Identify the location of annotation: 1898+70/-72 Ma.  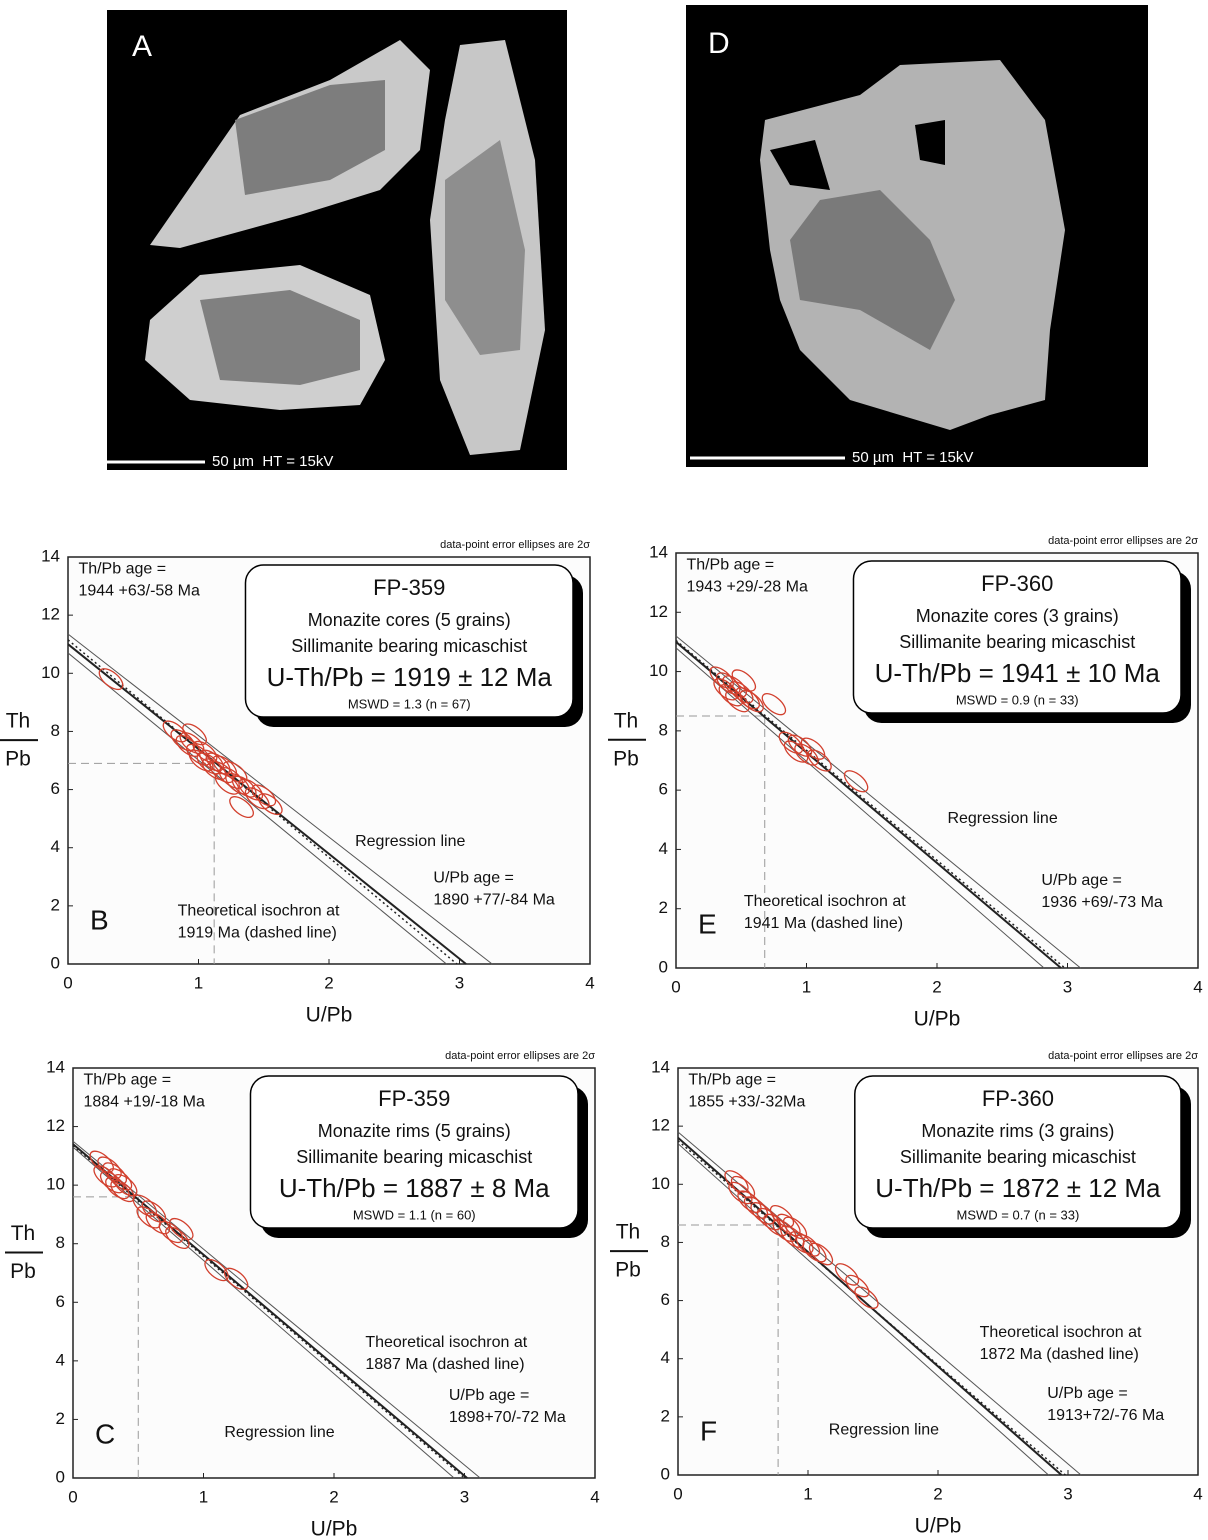
(507, 1417).